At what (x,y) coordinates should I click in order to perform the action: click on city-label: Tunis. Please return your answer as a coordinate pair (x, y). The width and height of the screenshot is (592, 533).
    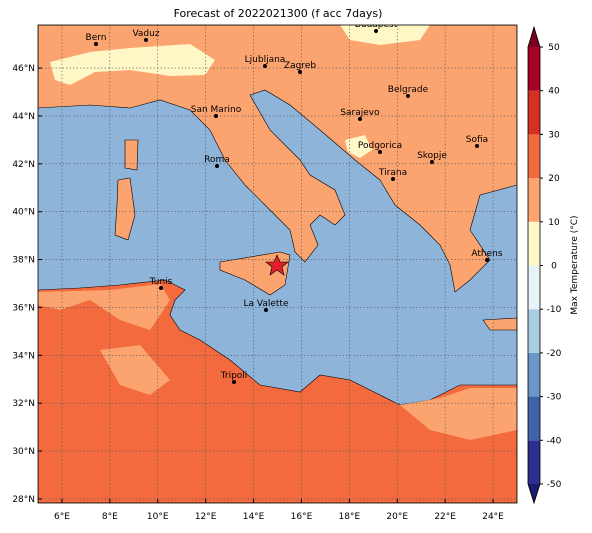
    Looking at the image, I should click on (161, 282).